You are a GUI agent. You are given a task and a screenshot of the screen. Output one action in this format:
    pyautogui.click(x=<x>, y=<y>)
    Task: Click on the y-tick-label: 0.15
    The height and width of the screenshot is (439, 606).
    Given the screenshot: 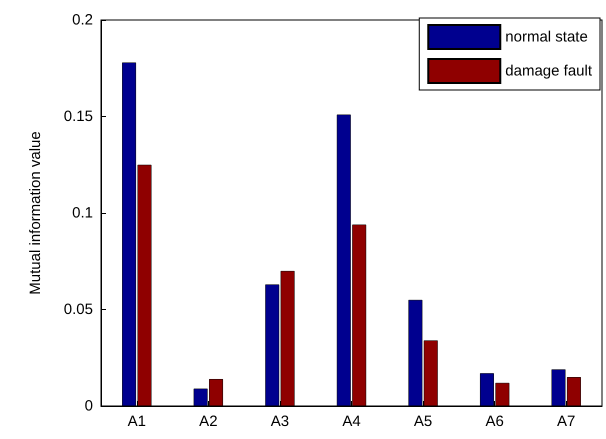 What is the action you would take?
    pyautogui.click(x=78, y=116)
    